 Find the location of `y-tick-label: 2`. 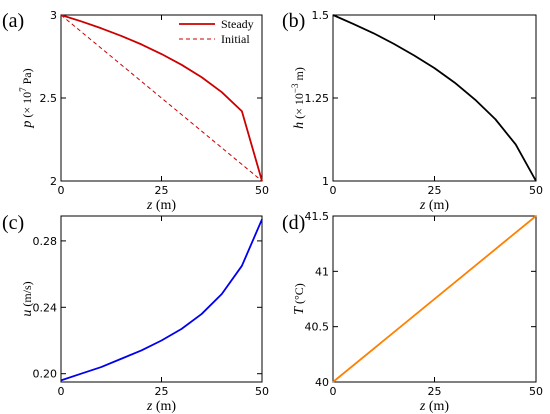

y-tick-label: 2 is located at coordinates (53, 181).